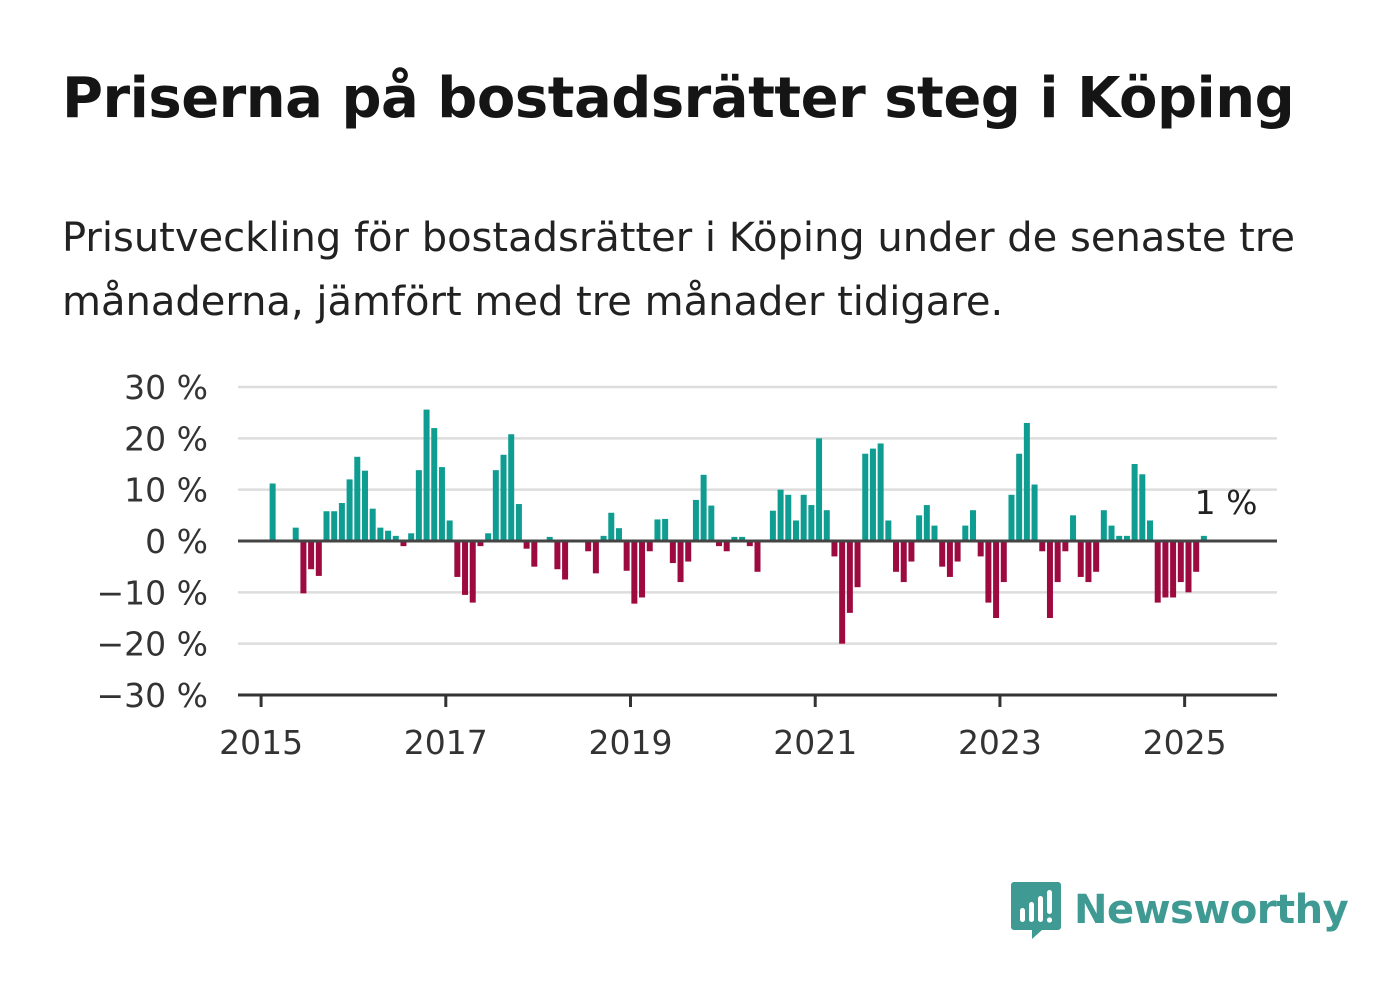 The height and width of the screenshot is (999, 1382). I want to click on x-tick-label: 2025, so click(1185, 742).